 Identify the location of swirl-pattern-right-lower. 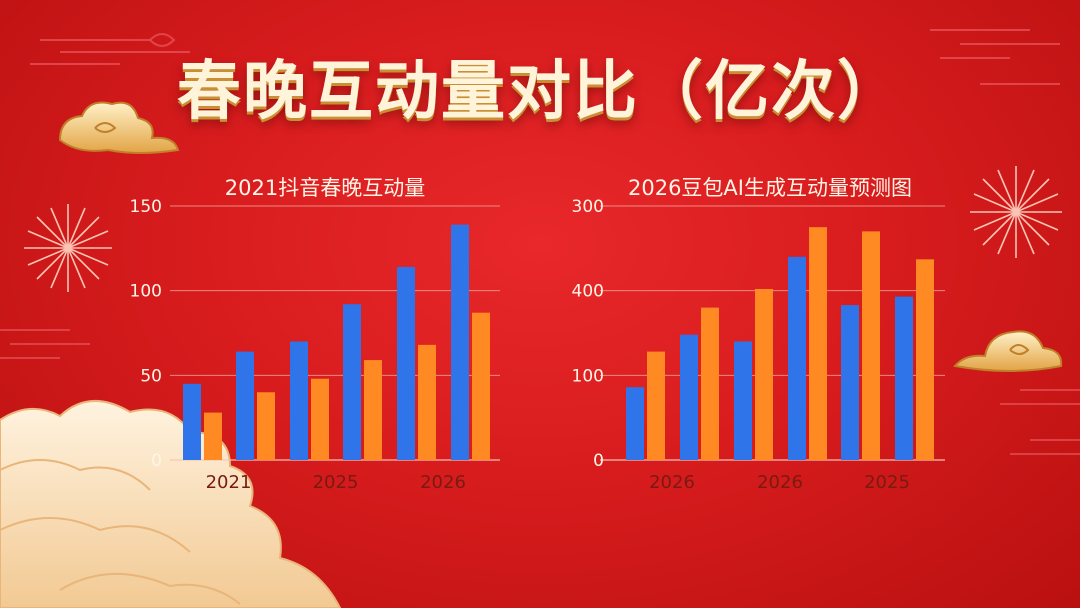
(1040, 422).